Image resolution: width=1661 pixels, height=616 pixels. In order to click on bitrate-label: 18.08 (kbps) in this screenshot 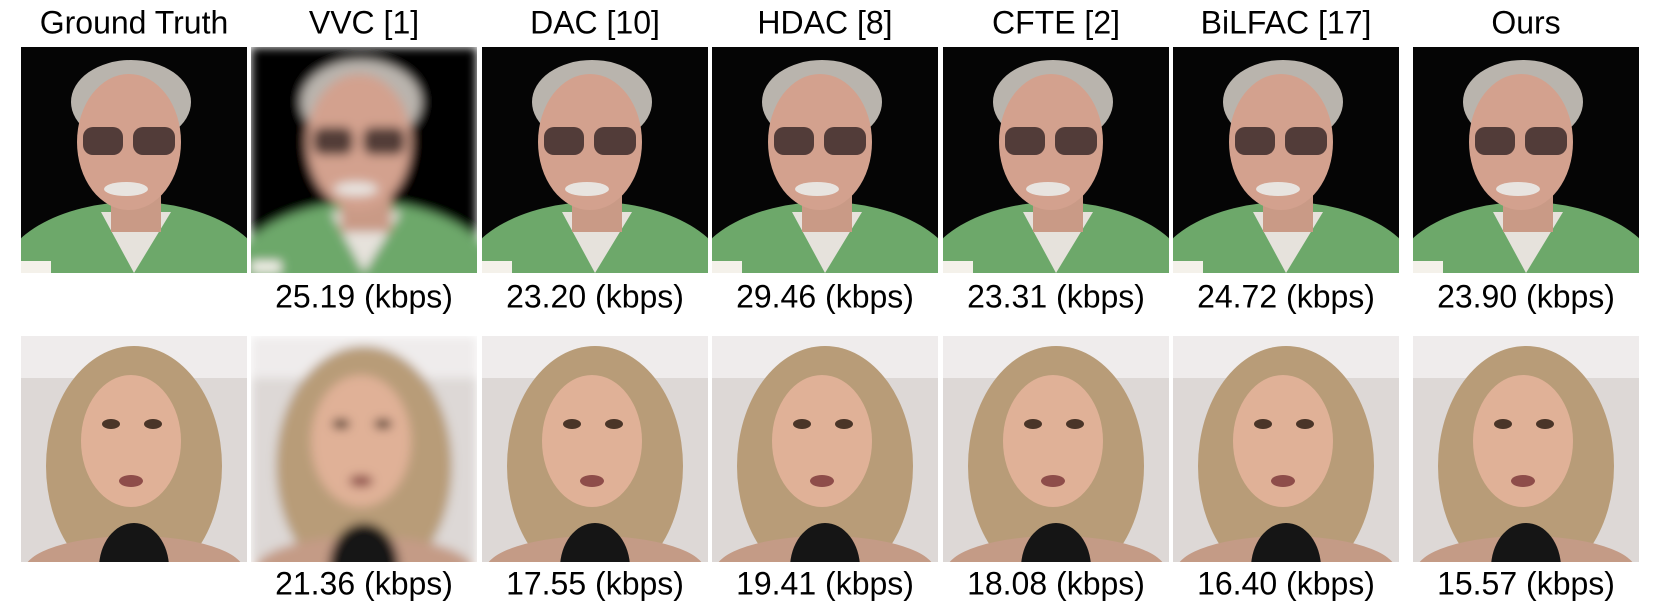, I will do `click(1056, 583)`.